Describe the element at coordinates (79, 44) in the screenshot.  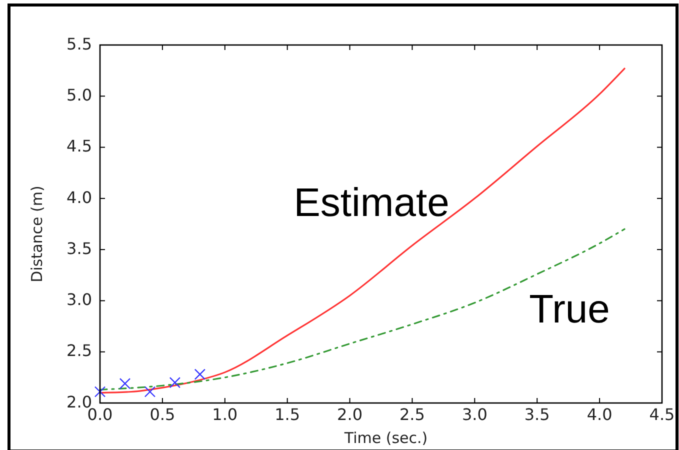
I see `y-tick-label: 5.5` at that location.